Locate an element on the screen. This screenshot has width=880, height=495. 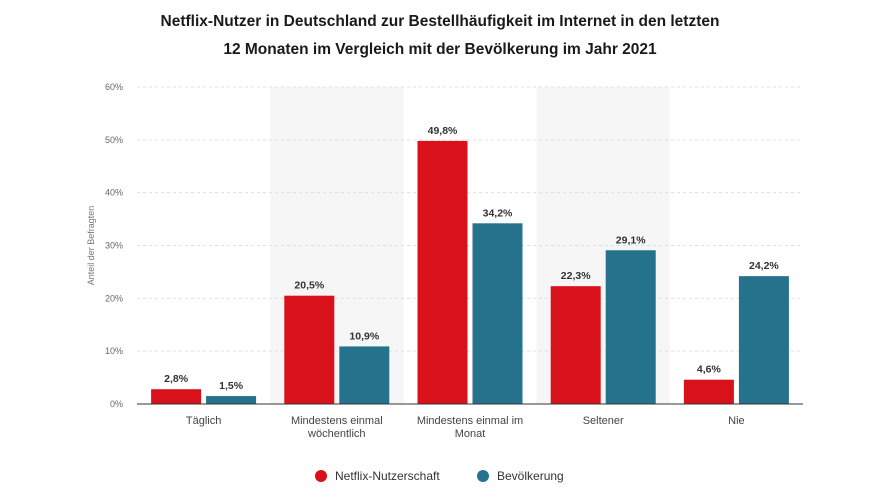
legend-marker-bevoelkerung is located at coordinates (483, 476).